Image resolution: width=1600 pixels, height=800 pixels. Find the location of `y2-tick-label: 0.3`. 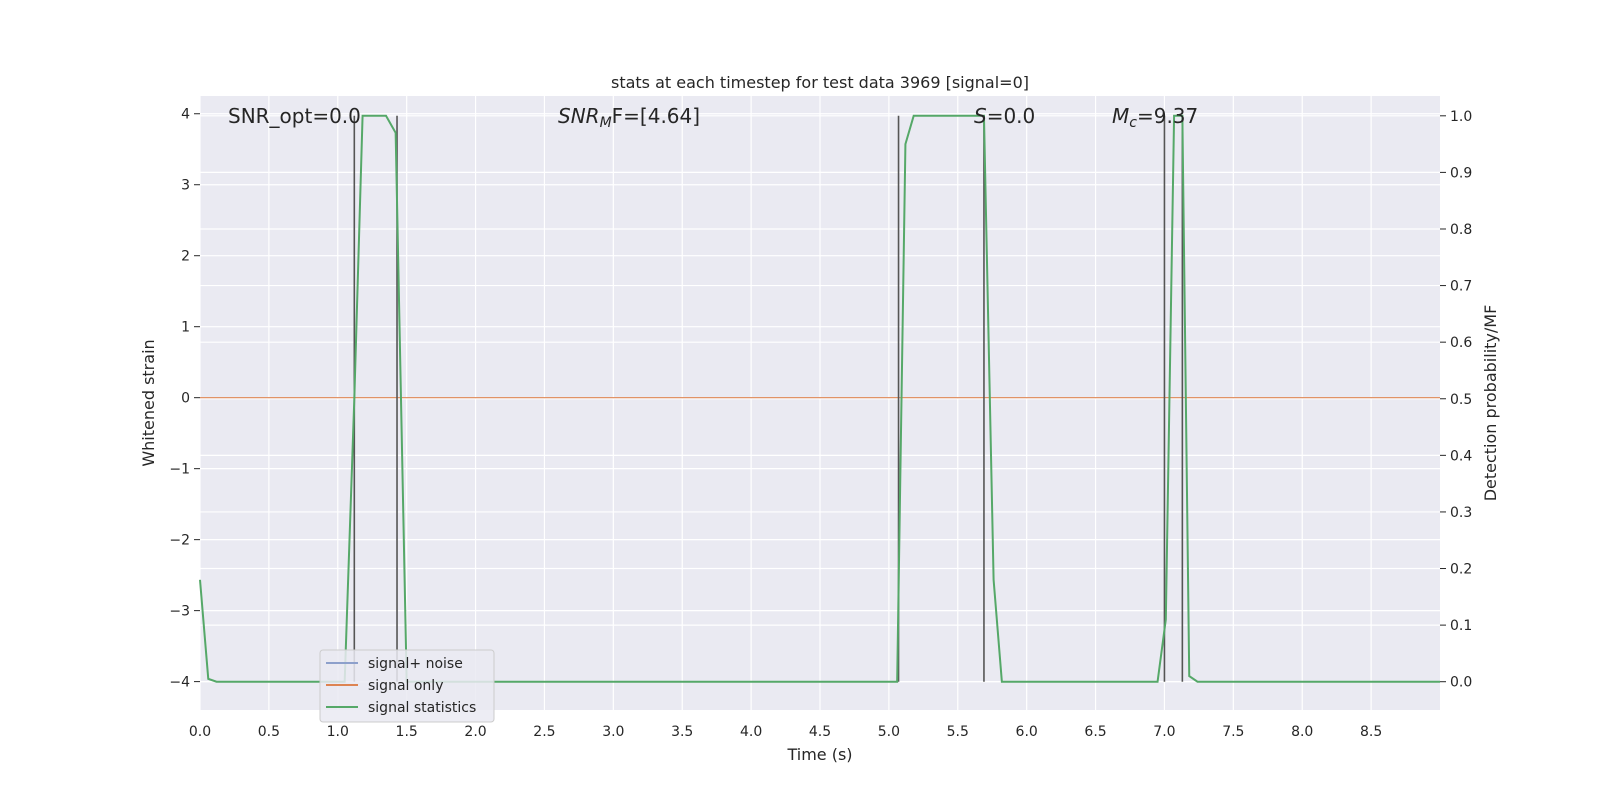

y2-tick-label: 0.3 is located at coordinates (1461, 513).